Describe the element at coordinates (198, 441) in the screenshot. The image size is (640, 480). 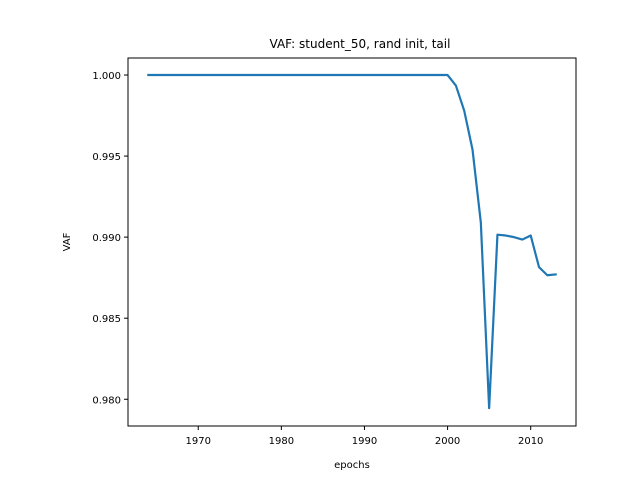
I see `x-tick-label: 1970` at that location.